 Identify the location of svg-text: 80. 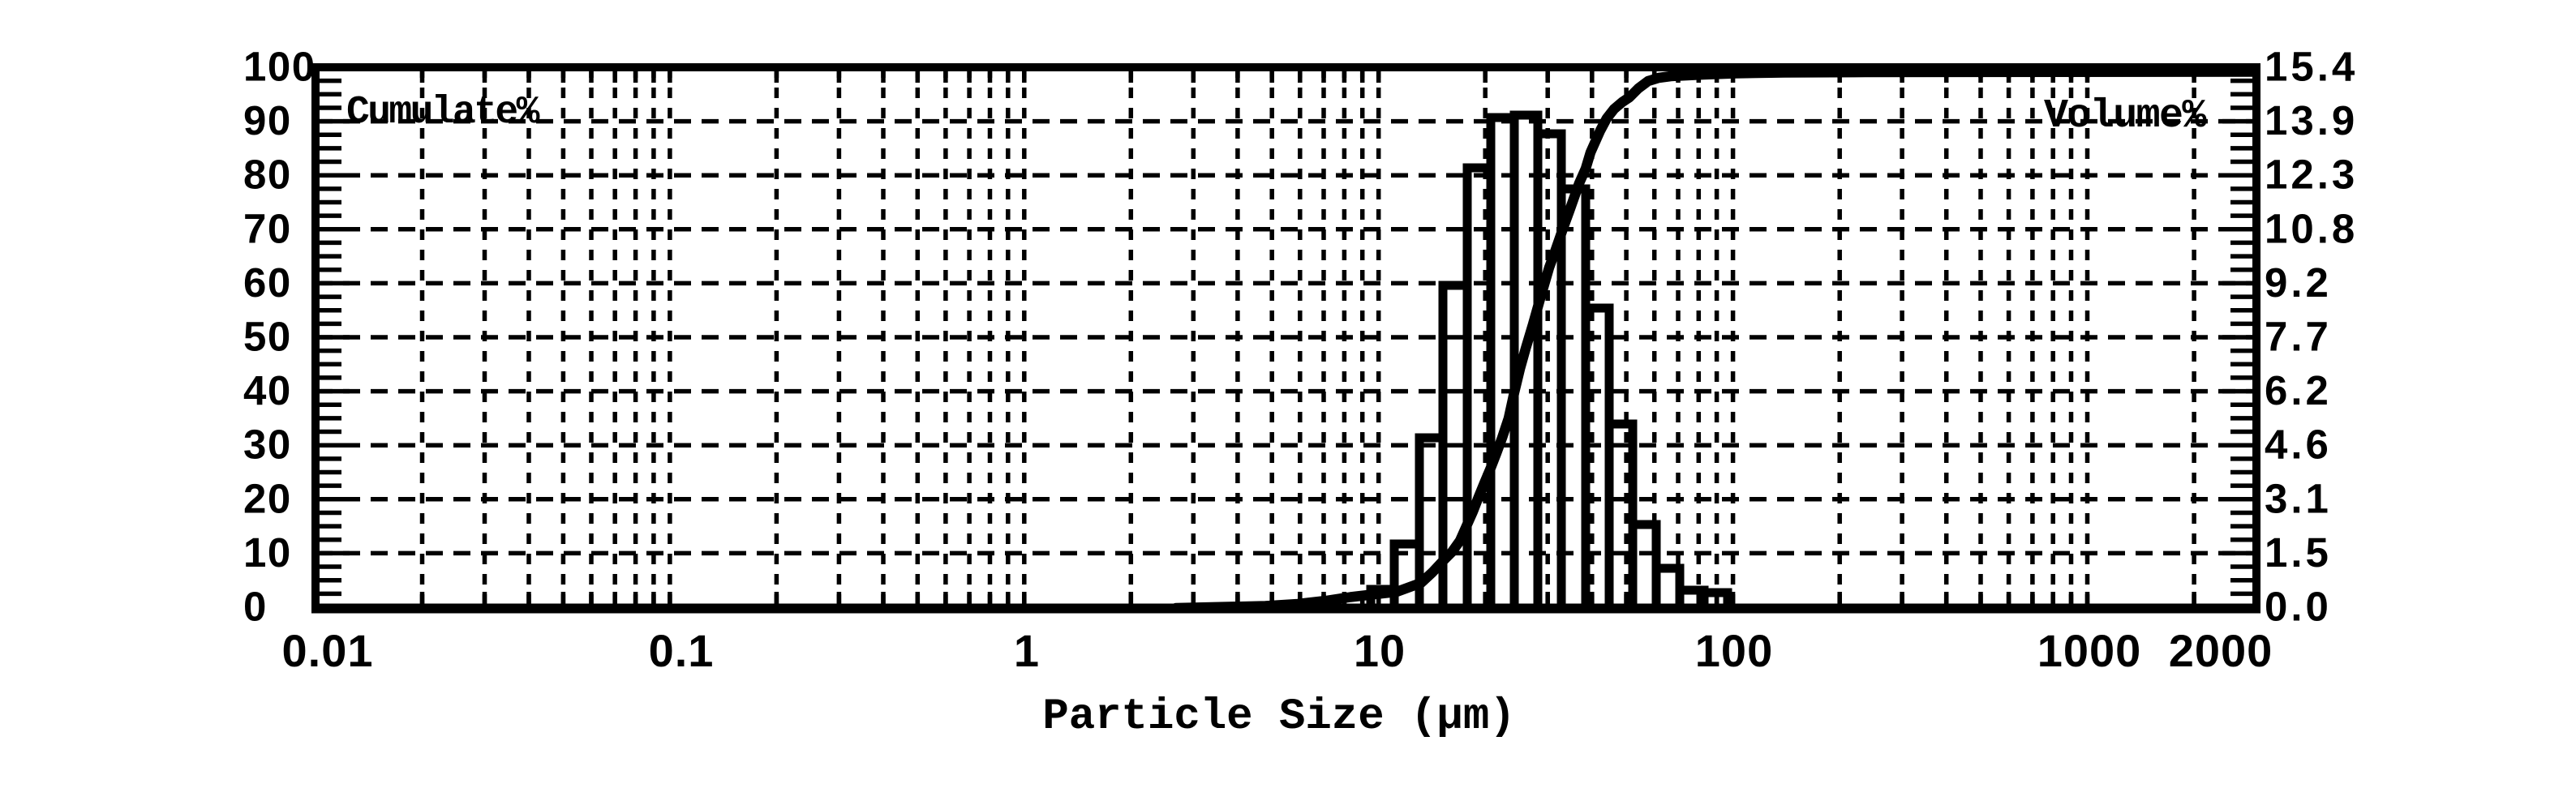
(267, 175).